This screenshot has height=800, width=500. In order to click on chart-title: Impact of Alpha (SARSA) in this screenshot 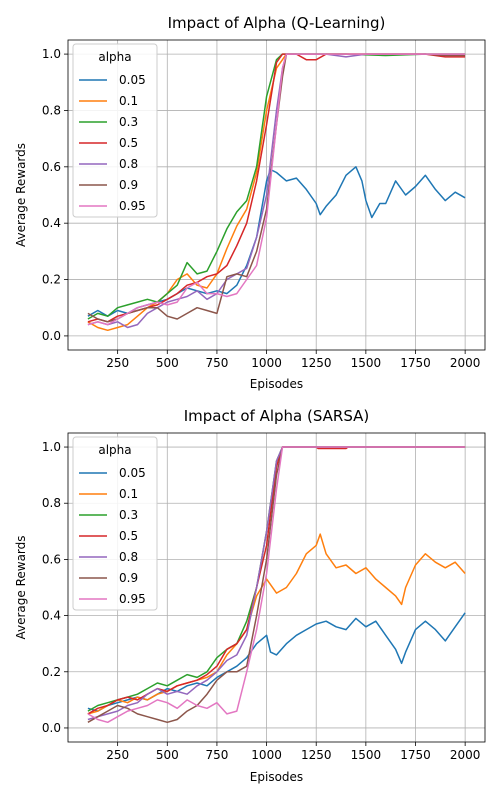, I will do `click(277, 416)`.